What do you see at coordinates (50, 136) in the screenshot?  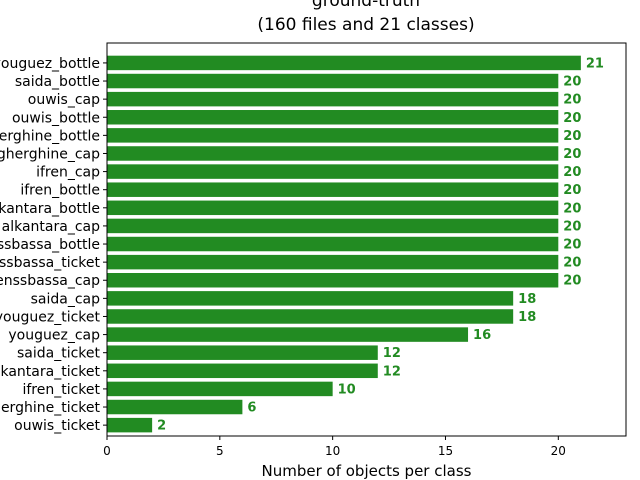 I see `y-tick-label: gherghine_bottle` at bounding box center [50, 136].